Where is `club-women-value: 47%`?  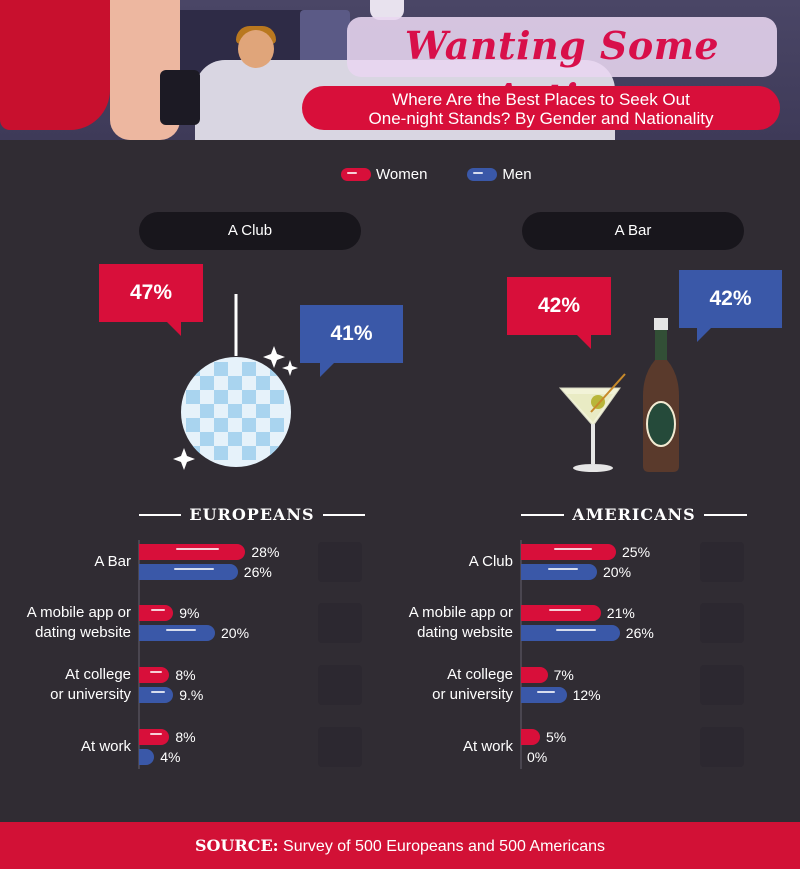
club-women-value: 47% is located at coordinates (151, 292).